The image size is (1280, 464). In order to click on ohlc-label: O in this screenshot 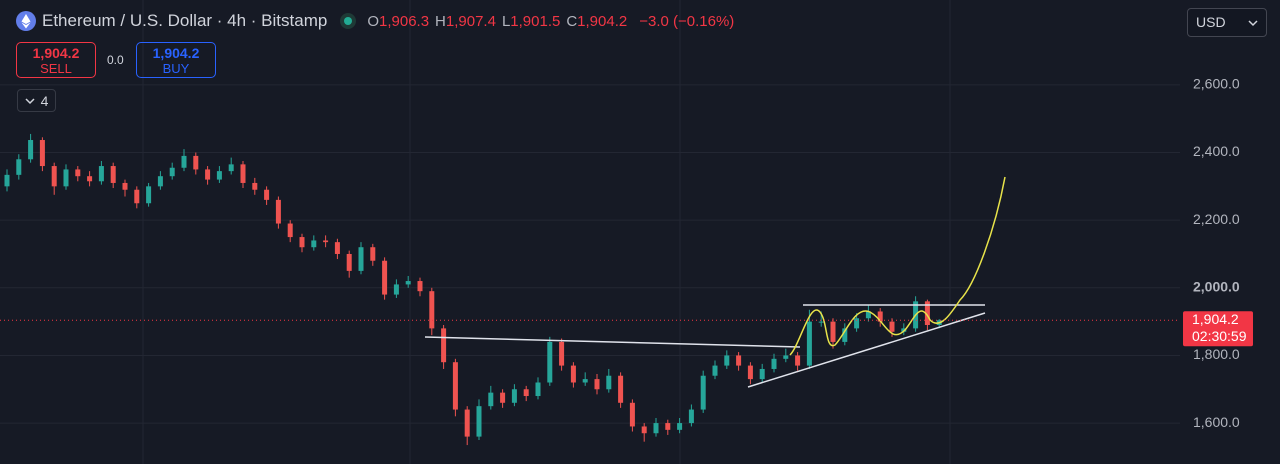, I will do `click(373, 21)`.